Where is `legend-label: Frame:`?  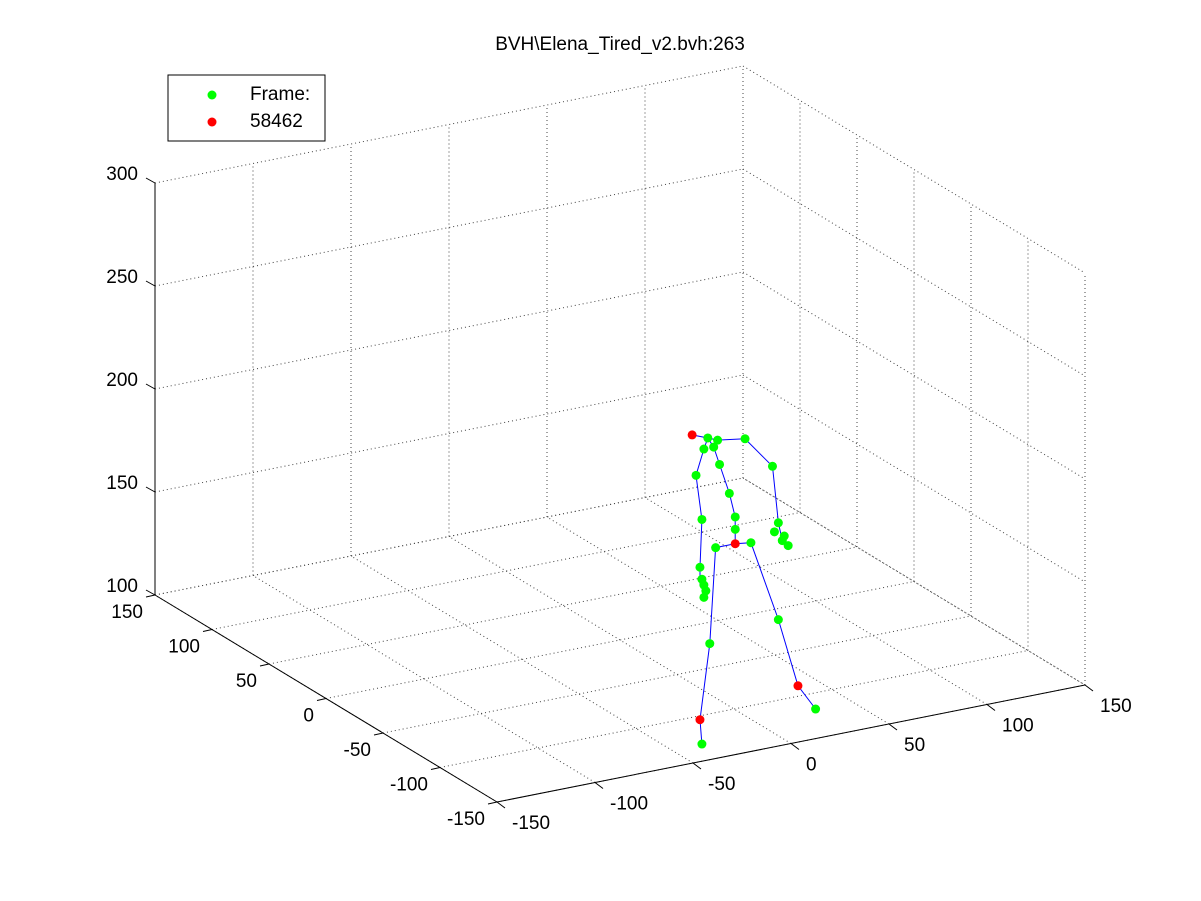 legend-label: Frame: is located at coordinates (280, 94).